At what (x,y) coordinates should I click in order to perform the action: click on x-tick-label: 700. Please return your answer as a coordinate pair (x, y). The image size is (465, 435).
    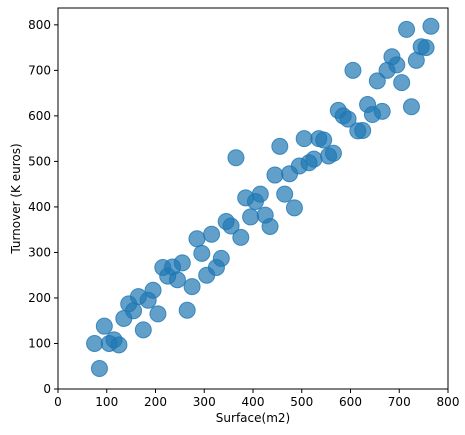
    Looking at the image, I should click on (399, 402).